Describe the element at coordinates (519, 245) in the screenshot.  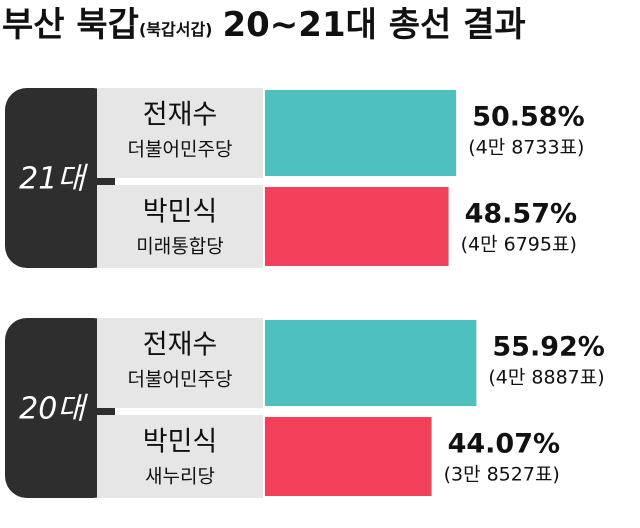
I see `votes-label: (4만 6795표)` at that location.